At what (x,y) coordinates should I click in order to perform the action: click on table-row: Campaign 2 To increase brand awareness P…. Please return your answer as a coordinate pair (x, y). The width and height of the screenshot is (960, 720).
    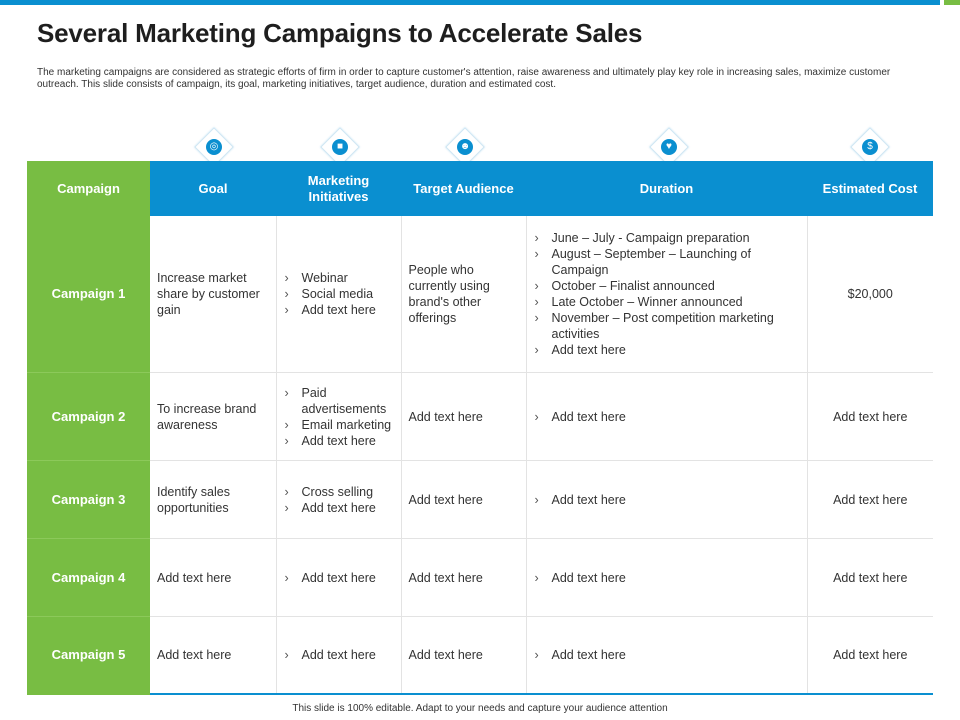
    Looking at the image, I should click on (480, 416).